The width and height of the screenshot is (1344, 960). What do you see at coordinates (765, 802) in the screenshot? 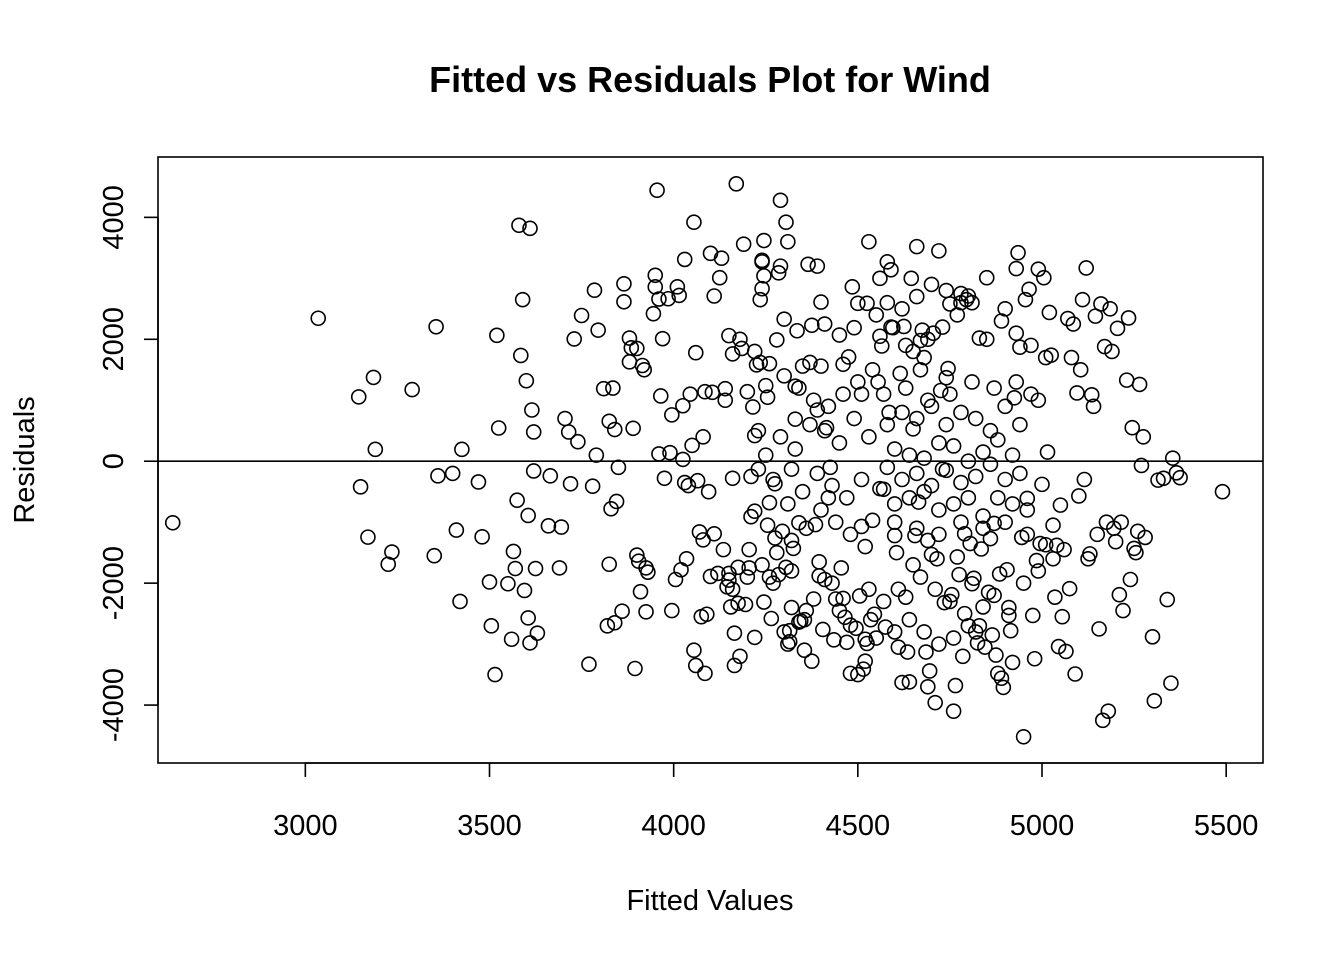
I see `x-axis: 3000 3500 4000 4500 5000 5500` at bounding box center [765, 802].